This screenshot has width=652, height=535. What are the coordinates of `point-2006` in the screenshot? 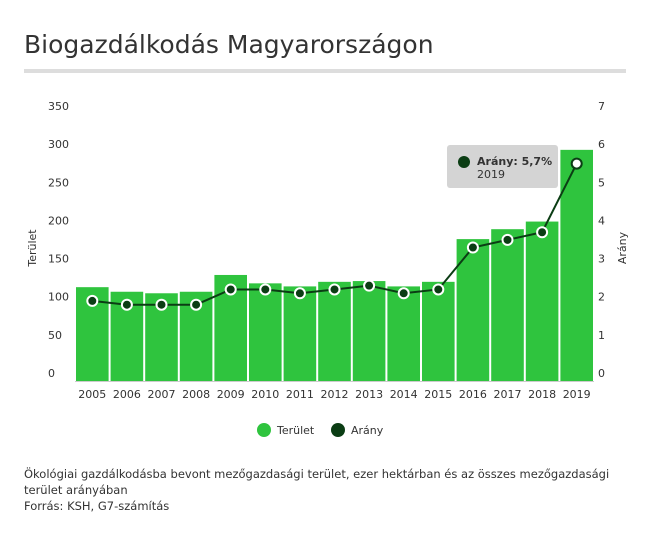 It's located at (126, 304).